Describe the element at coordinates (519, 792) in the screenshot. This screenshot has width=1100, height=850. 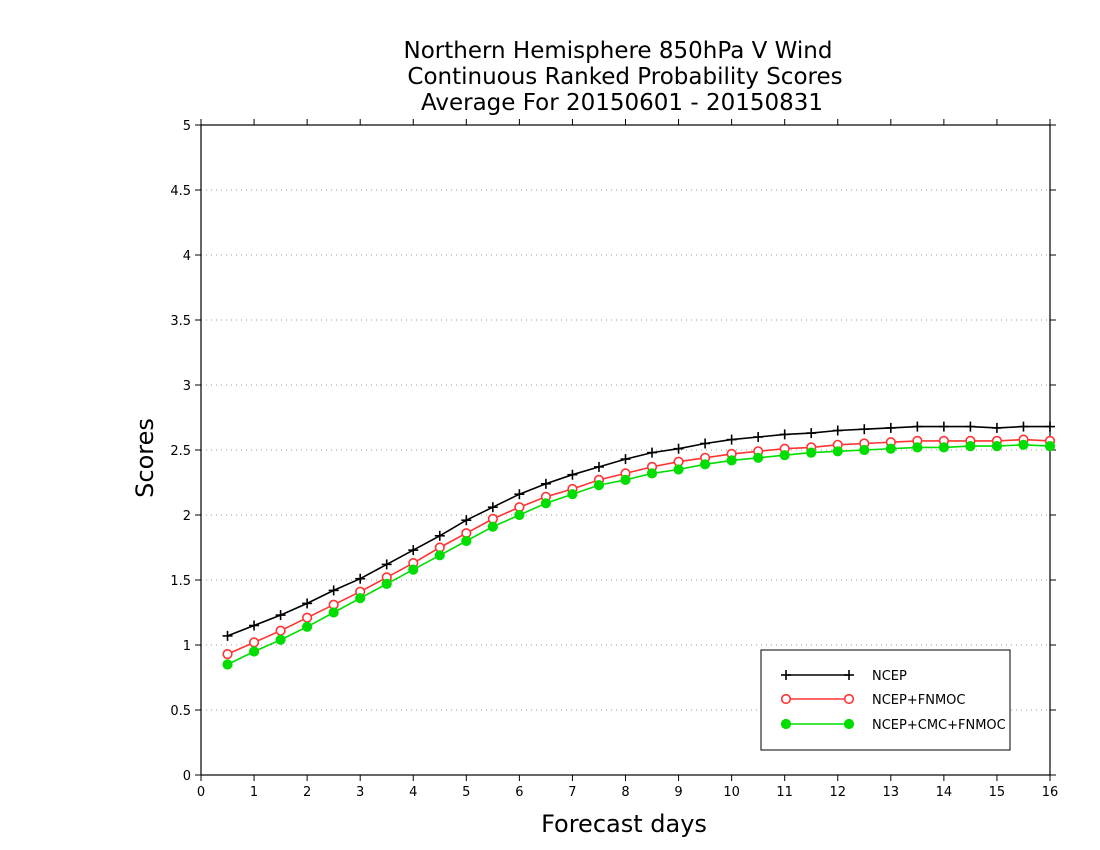
I see `x-tick-label-6: 6` at that location.